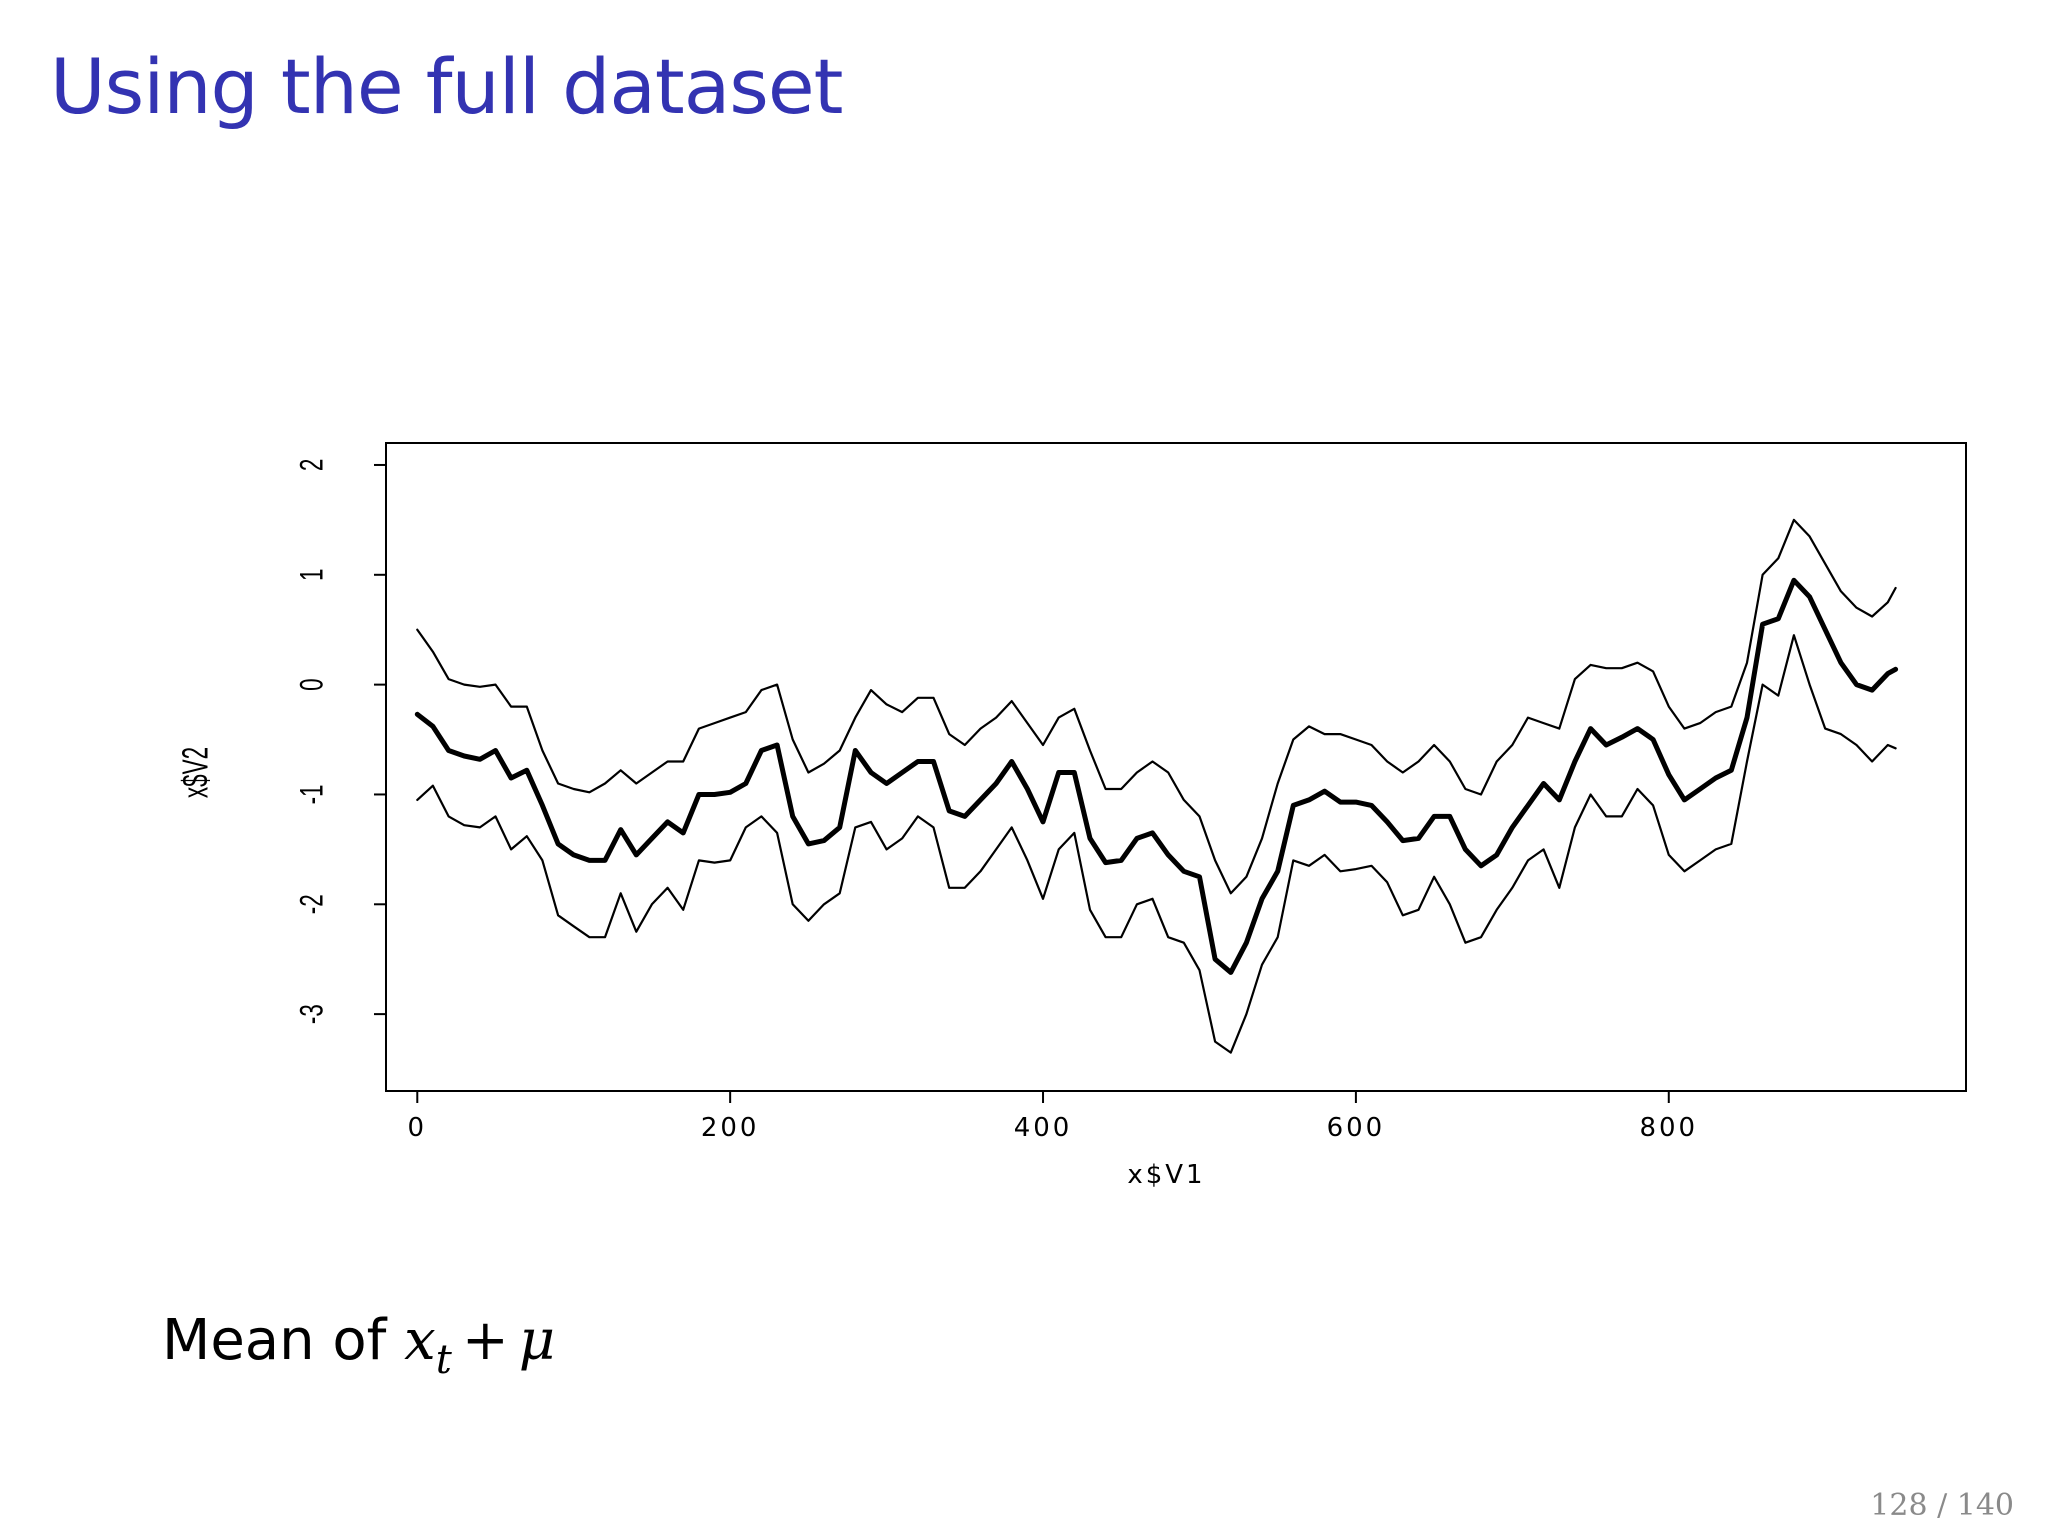 The image size is (2048, 1536). What do you see at coordinates (537, 1340) in the screenshot?
I see `formula-mu: μ` at bounding box center [537, 1340].